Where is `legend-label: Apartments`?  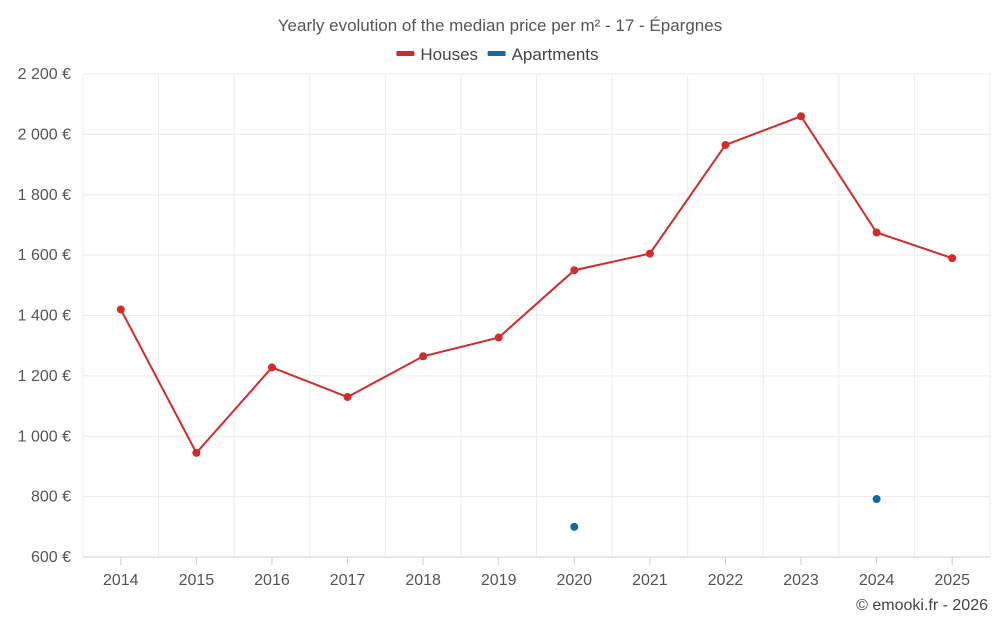
legend-label: Apartments is located at coordinates (555, 54).